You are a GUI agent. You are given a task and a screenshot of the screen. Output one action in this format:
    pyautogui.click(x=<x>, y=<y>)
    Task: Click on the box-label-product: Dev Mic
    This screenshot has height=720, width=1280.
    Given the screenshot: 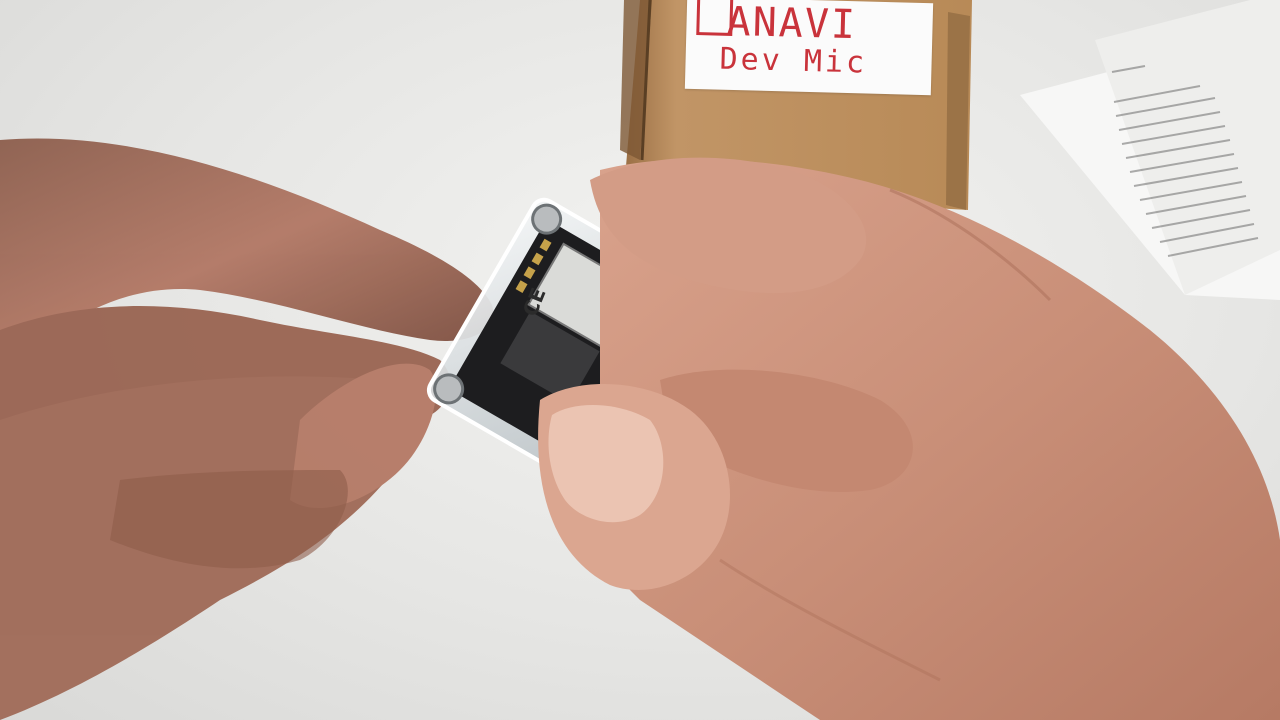 What is the action you would take?
    pyautogui.click(x=793, y=61)
    